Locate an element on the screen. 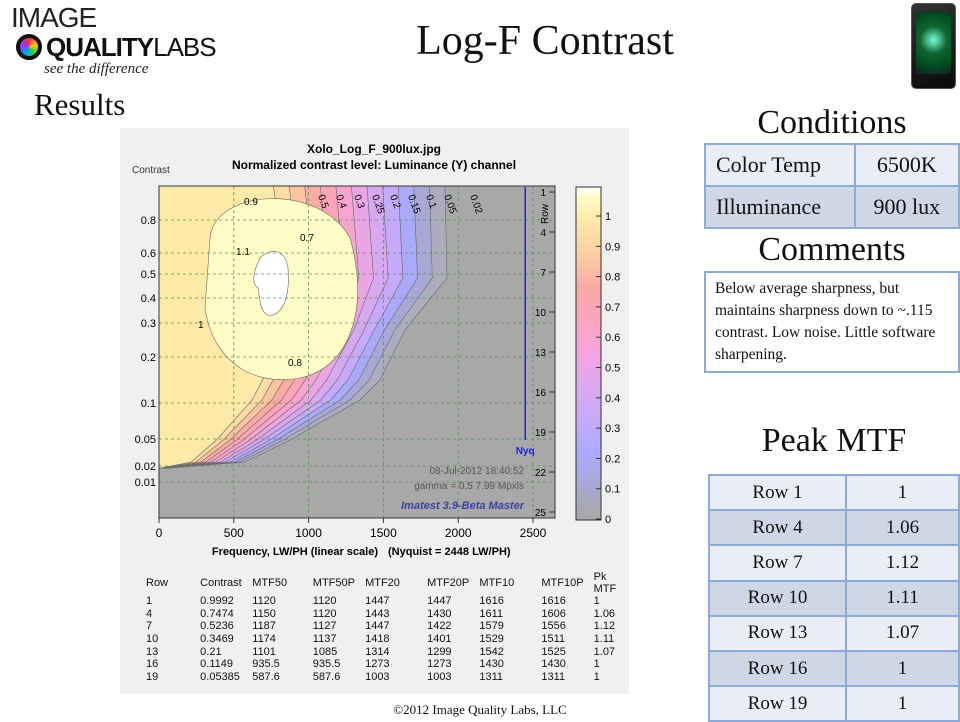  row-tick-label: 7 is located at coordinates (543, 273).